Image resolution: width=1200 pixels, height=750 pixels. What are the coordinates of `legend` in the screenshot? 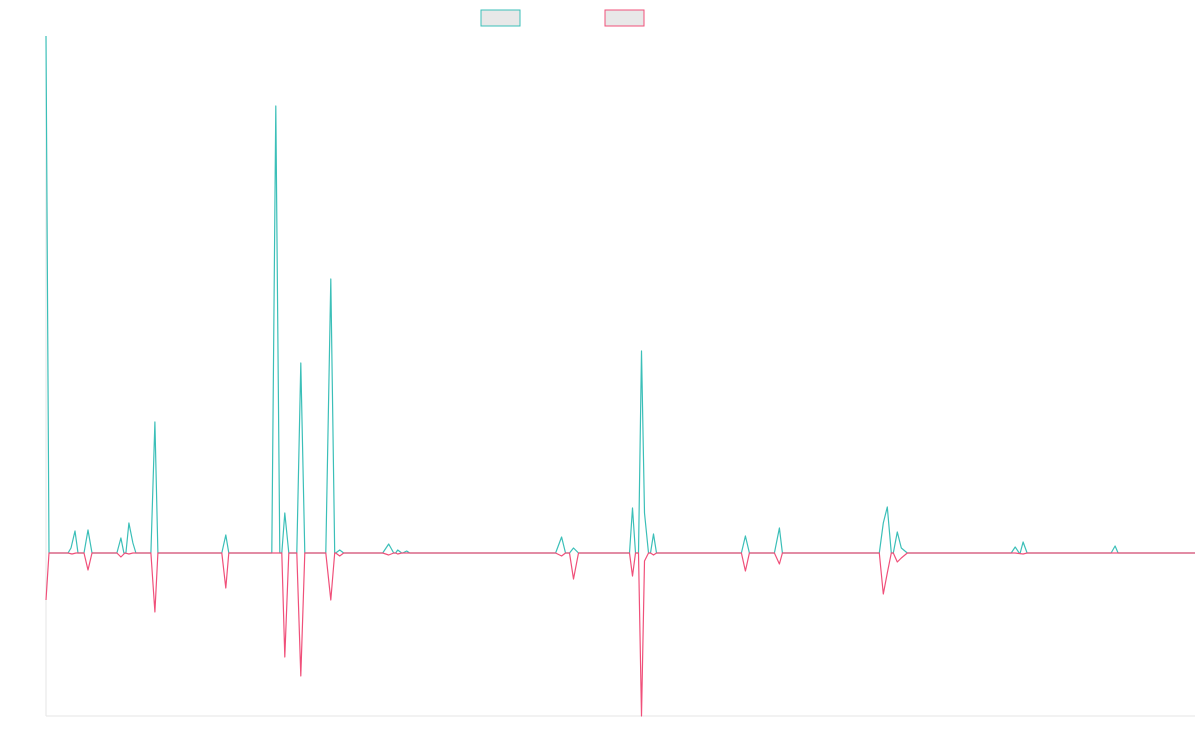 It's located at (562, 18).